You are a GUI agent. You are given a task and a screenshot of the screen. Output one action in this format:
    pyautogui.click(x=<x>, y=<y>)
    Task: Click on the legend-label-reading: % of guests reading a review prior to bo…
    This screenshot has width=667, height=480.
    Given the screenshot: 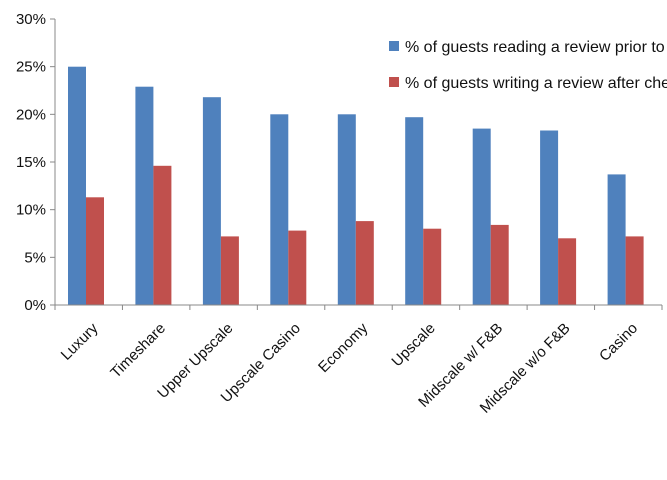 What is the action you would take?
    pyautogui.click(x=536, y=47)
    